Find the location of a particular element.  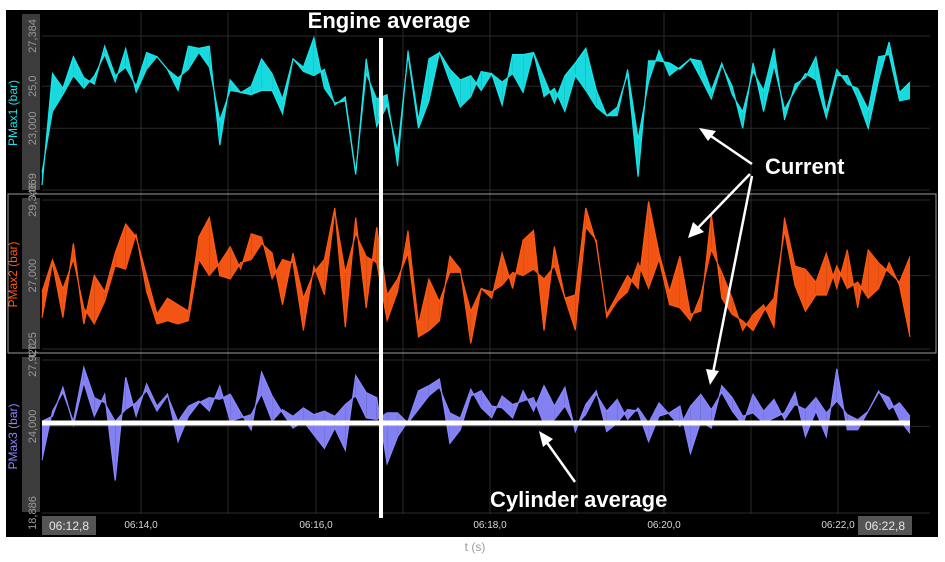

current-label: Current is located at coordinates (805, 166).